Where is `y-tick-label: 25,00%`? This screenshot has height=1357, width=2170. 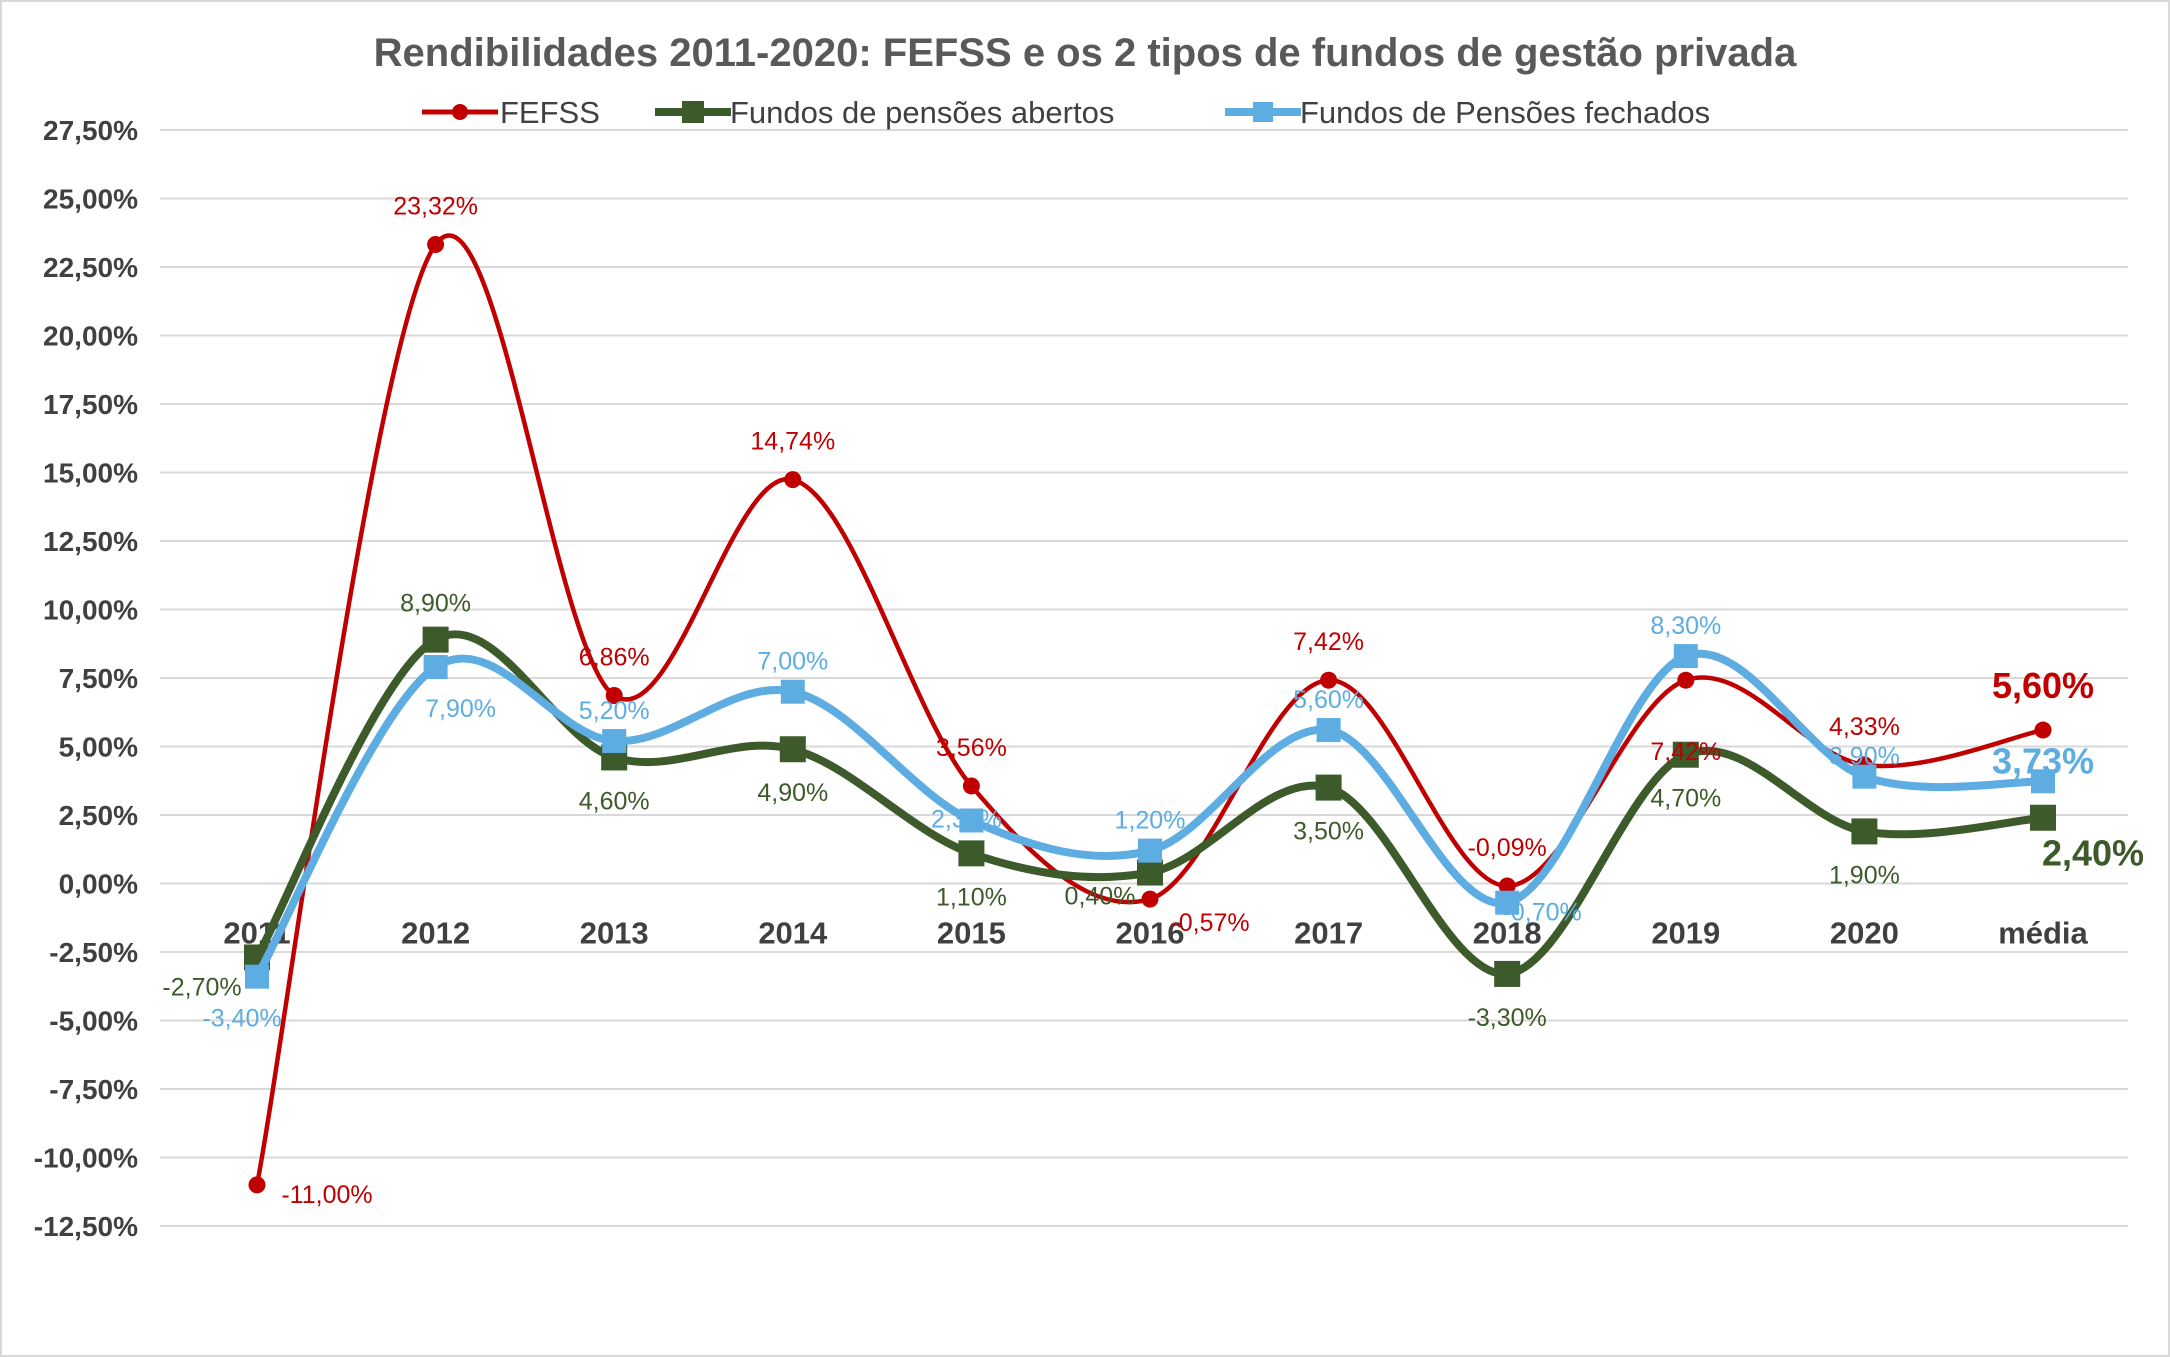 y-tick-label: 25,00% is located at coordinates (90, 199).